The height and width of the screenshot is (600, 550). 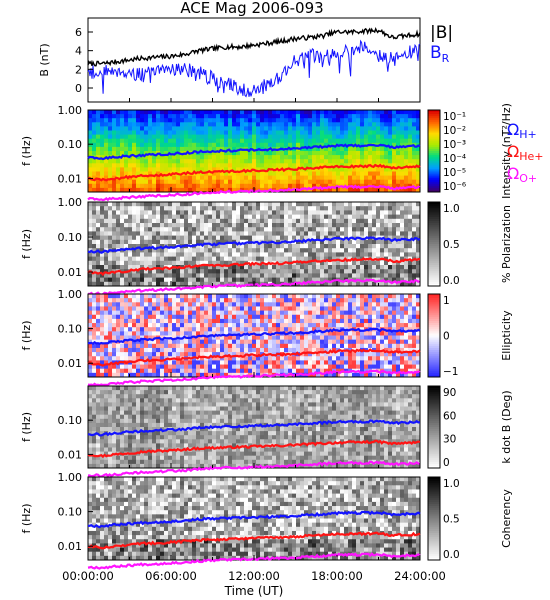 I want to click on omega-legend-entry: ΩHe+, so click(x=525, y=152).